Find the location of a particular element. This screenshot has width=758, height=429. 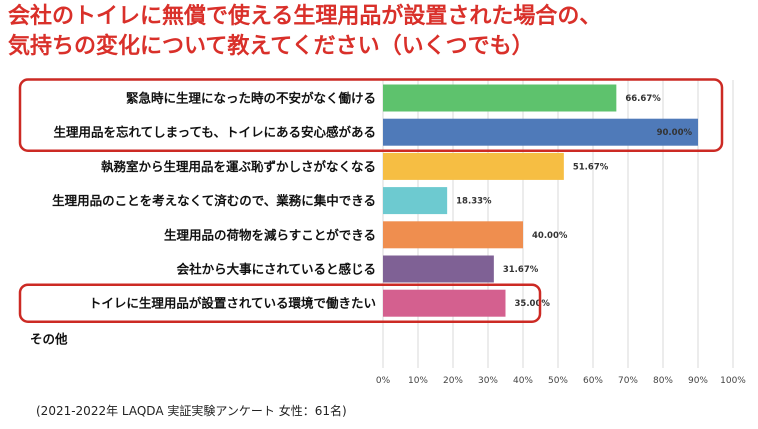

value-label: 51.67% is located at coordinates (591, 167).